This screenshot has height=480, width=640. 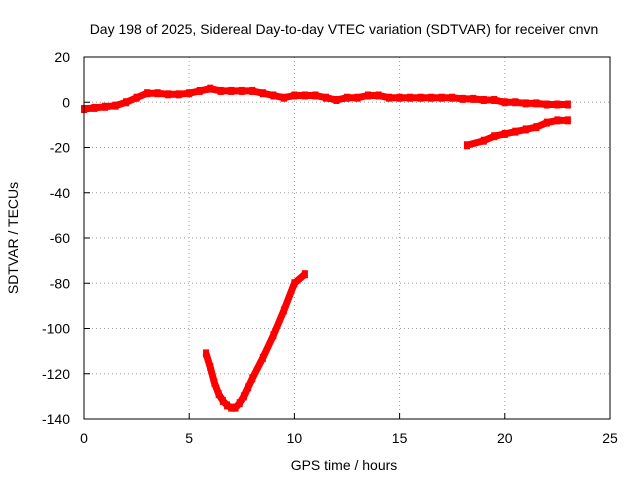 I want to click on x-axis-label: GPS time / hours, so click(x=344, y=465).